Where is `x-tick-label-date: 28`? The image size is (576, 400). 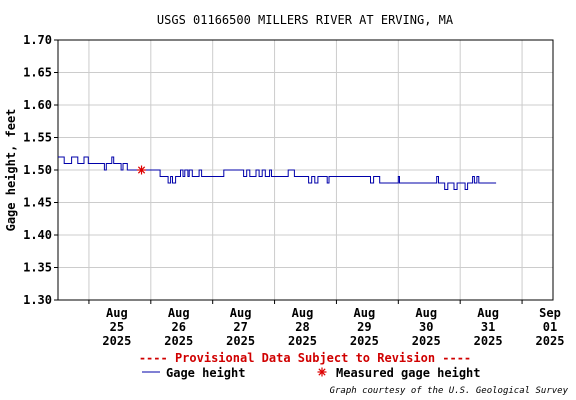 x-tick-label-date: 28 is located at coordinates (302, 327).